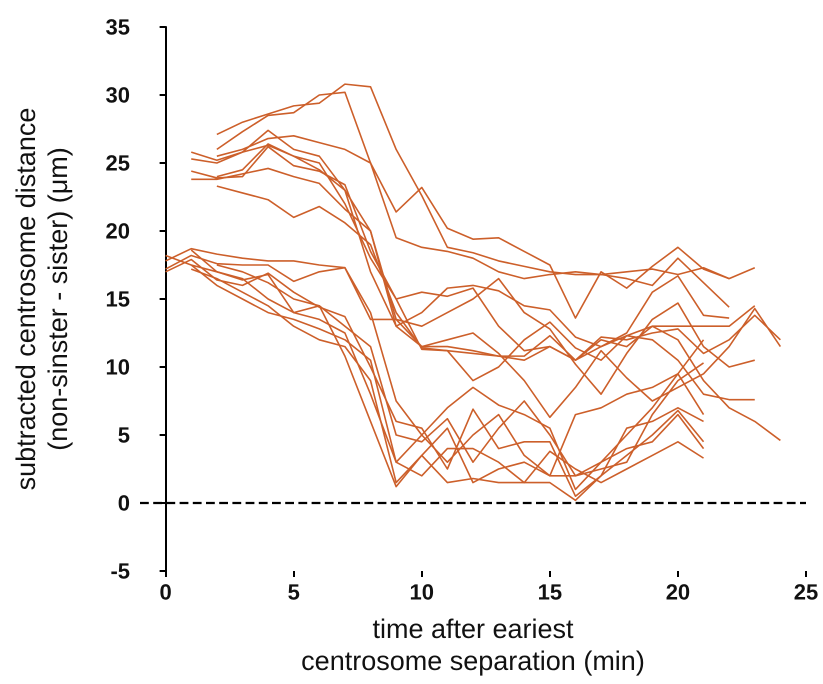  Describe the element at coordinates (473, 645) in the screenshot. I see `x-axis-title: time after eariest centrosome separation (min)` at that location.